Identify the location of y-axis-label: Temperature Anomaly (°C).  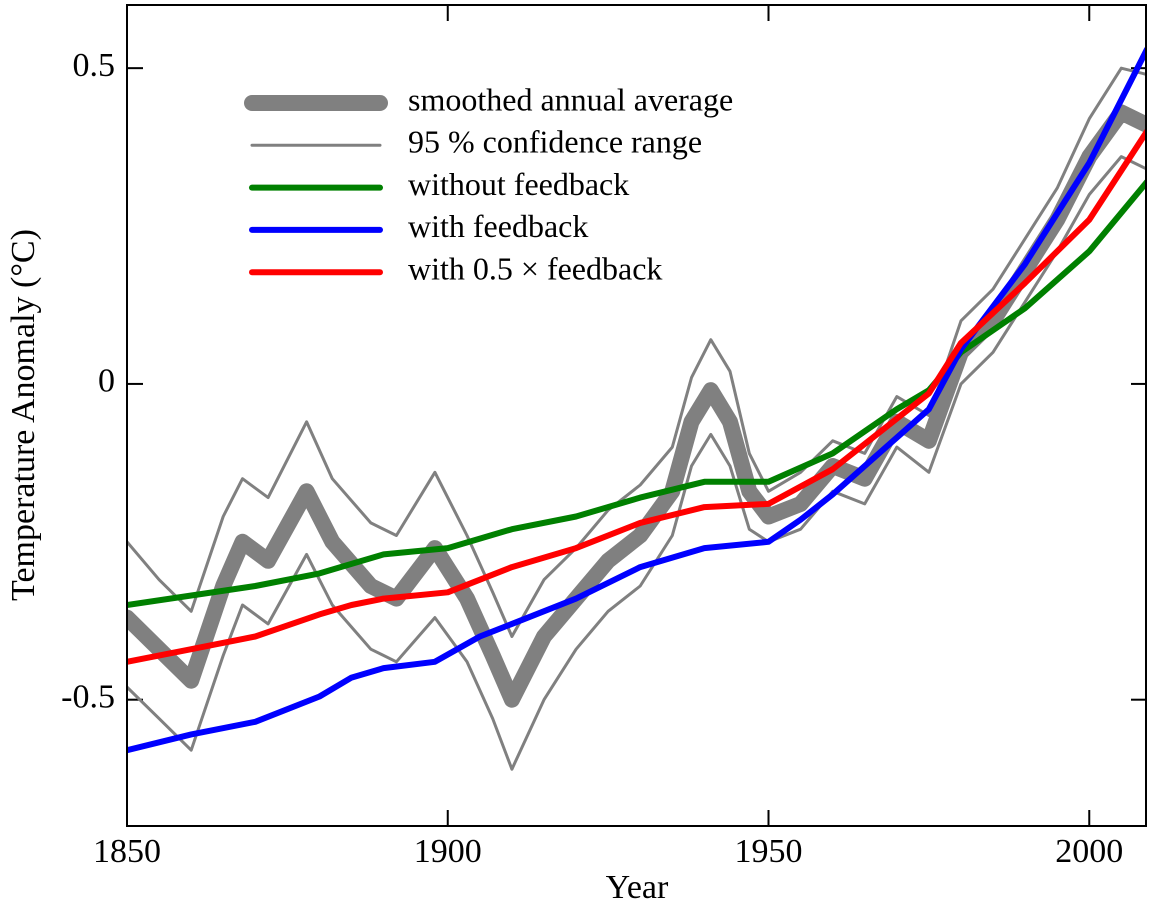
(23, 415).